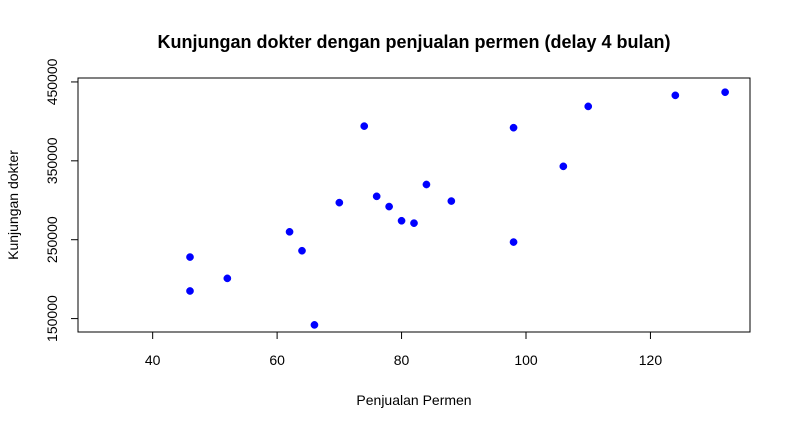  What do you see at coordinates (52, 318) in the screenshot?
I see `y-tick-label: 150000` at bounding box center [52, 318].